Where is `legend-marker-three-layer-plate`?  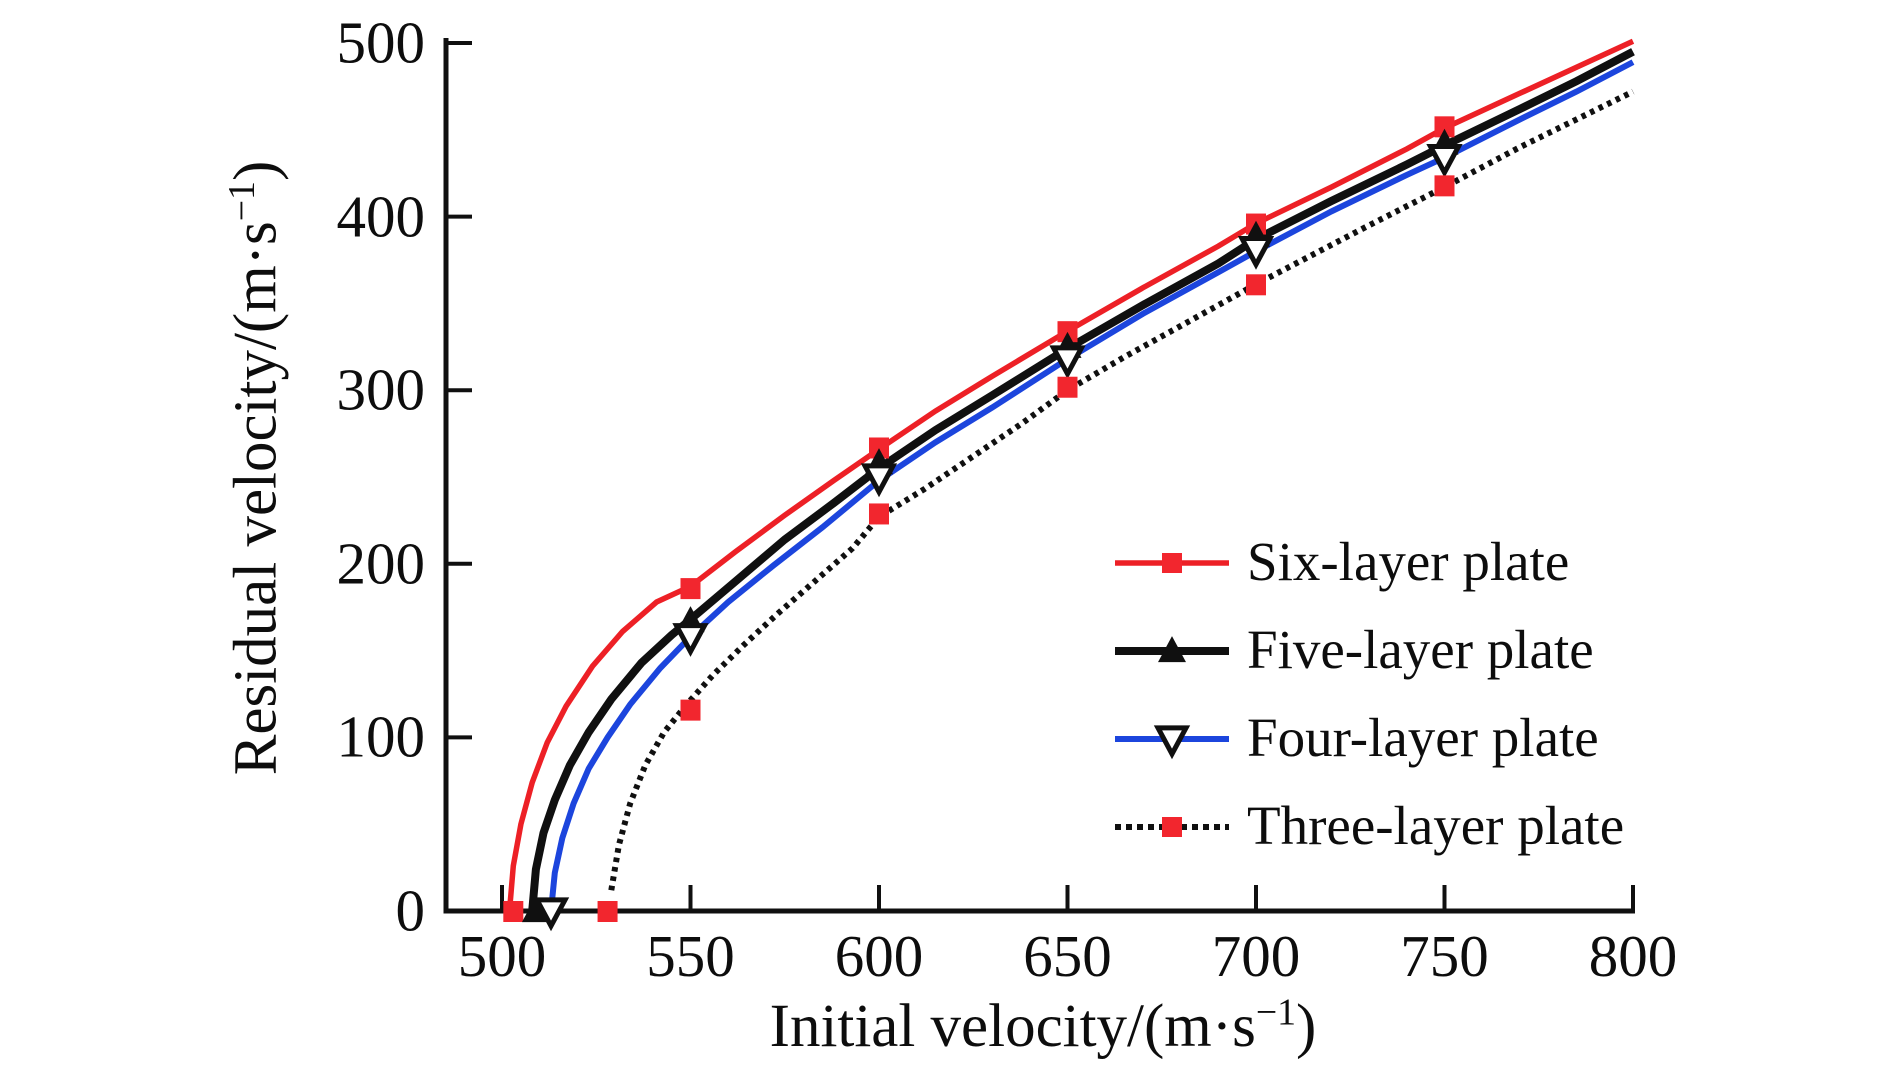 legend-marker-three-layer-plate is located at coordinates (1172, 827).